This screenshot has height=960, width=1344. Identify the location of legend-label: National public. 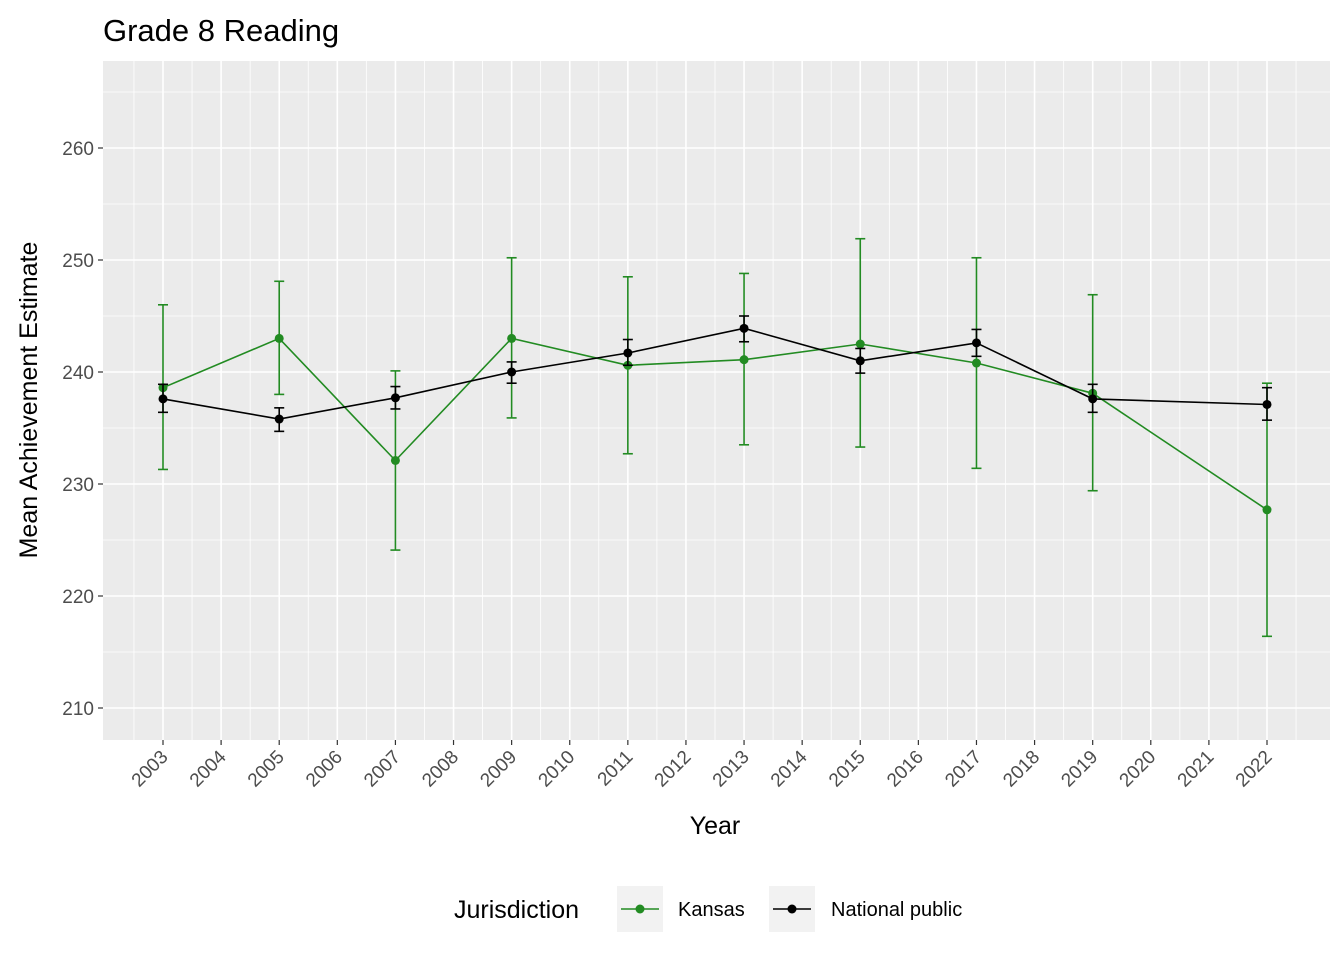
(896, 910).